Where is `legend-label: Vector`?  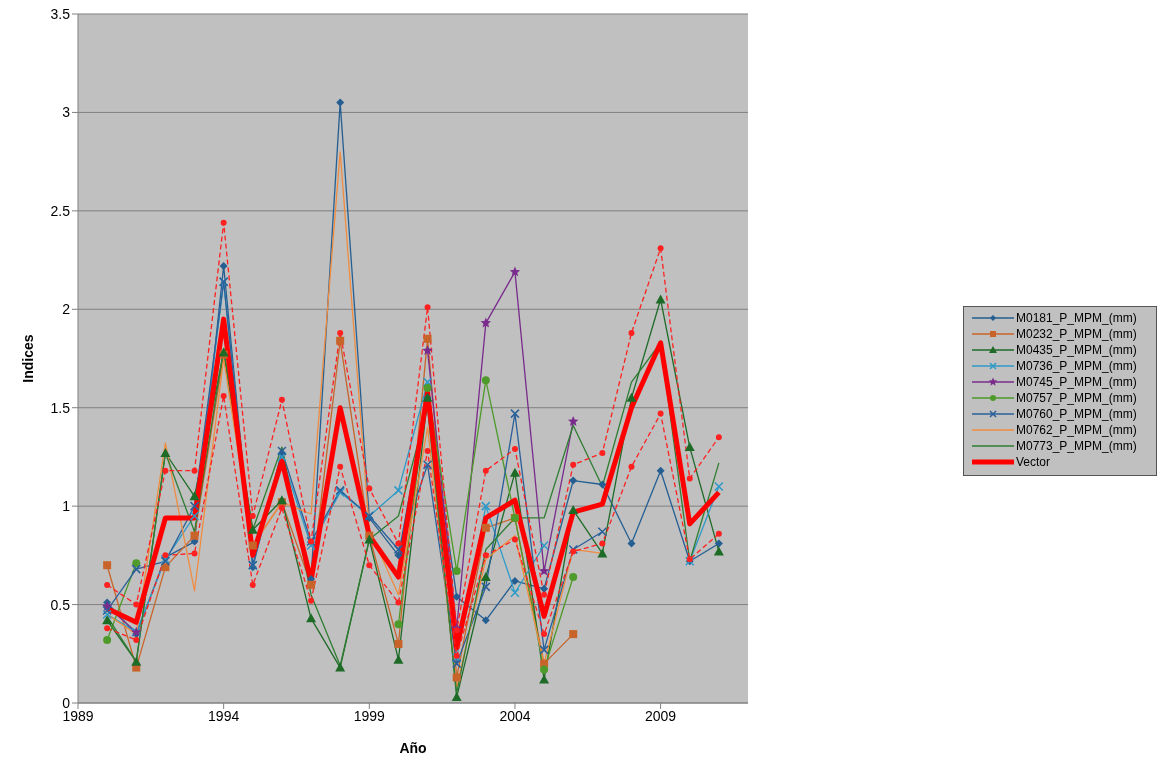
legend-label: Vector is located at coordinates (1034, 461).